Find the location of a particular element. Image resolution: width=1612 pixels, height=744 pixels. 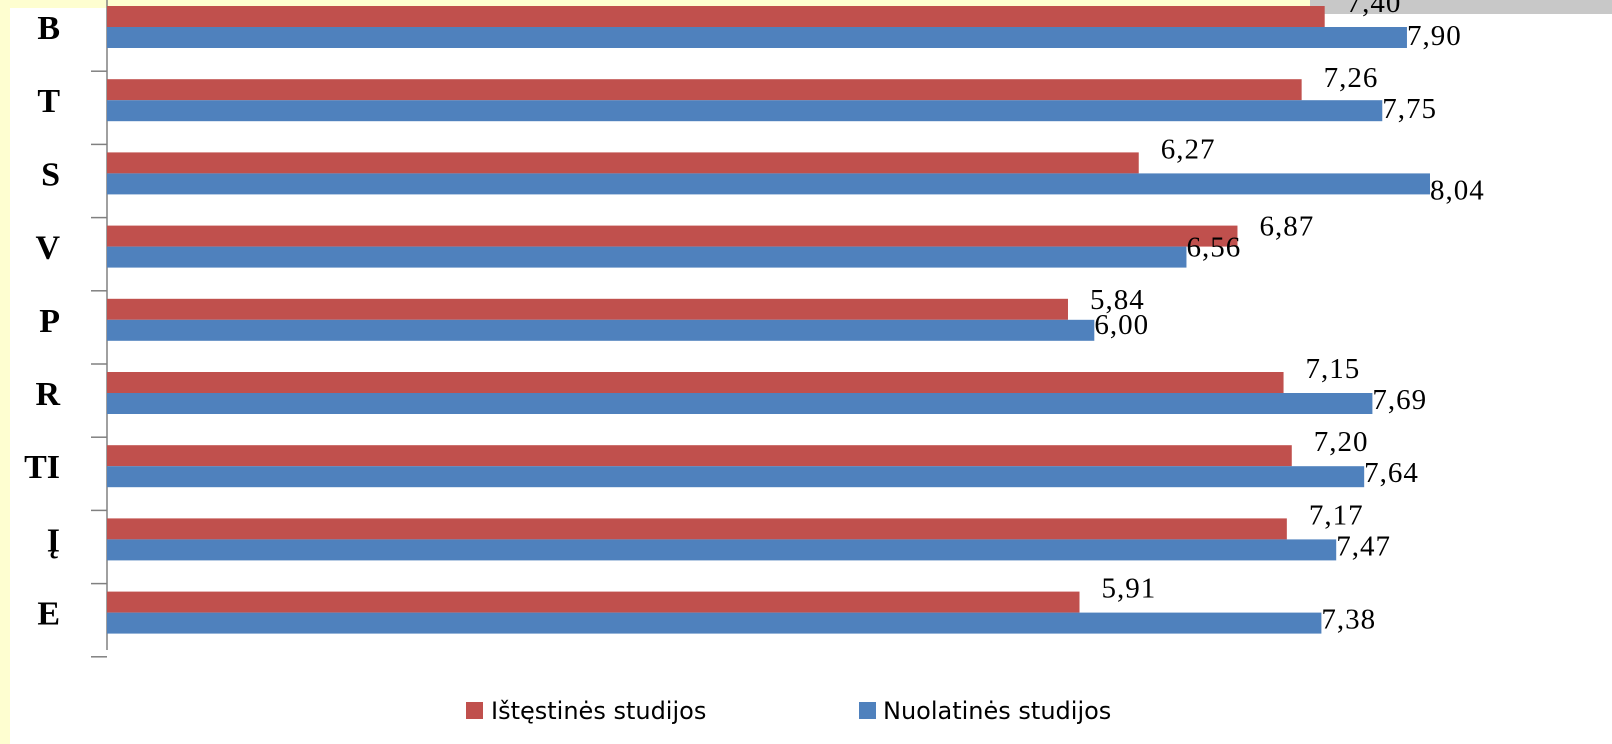

data-label: 7,26 is located at coordinates (1351, 78).